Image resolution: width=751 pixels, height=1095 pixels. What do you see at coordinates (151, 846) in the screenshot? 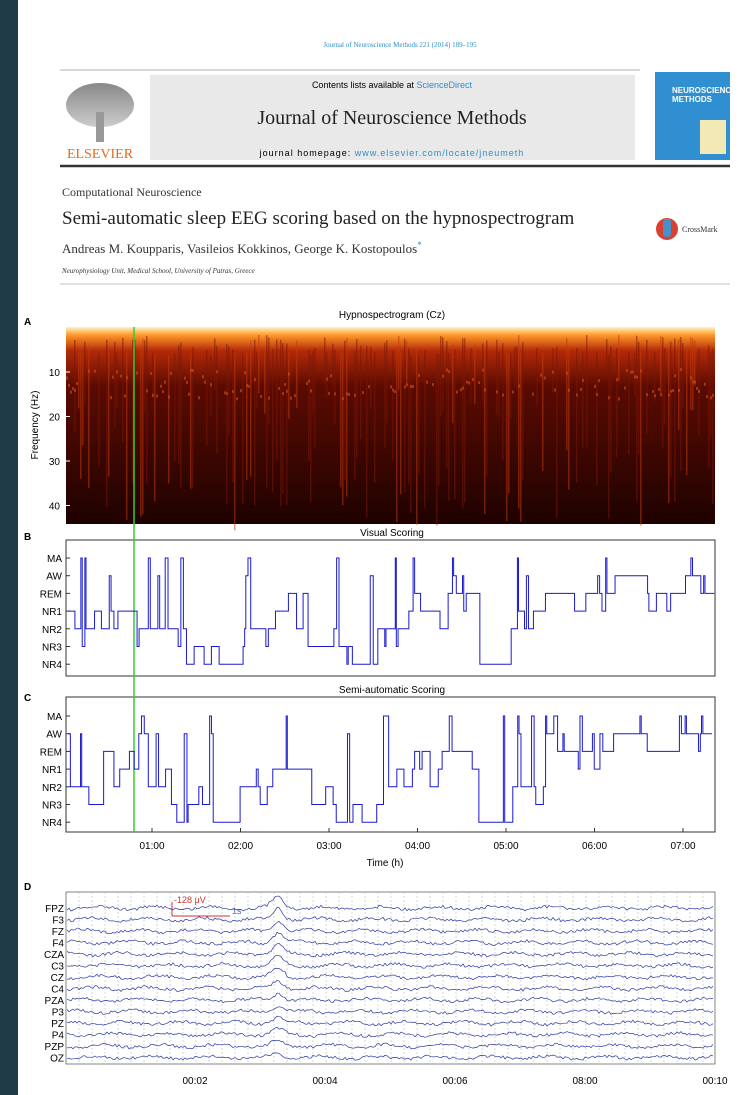
I see `x-tick-label: 01:00` at bounding box center [151, 846].